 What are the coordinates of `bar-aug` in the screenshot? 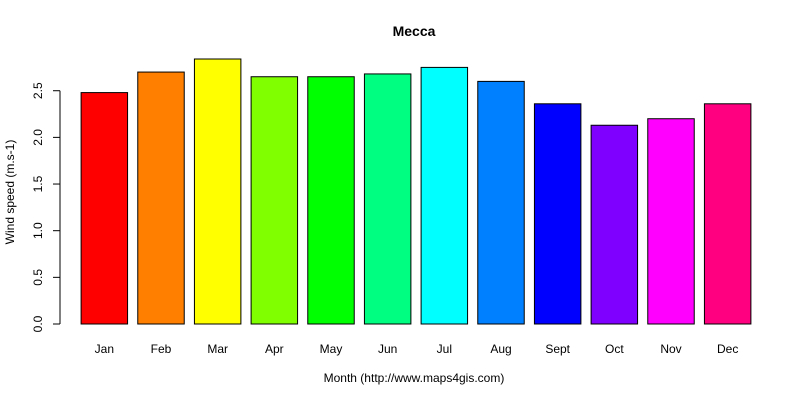 It's located at (501, 202).